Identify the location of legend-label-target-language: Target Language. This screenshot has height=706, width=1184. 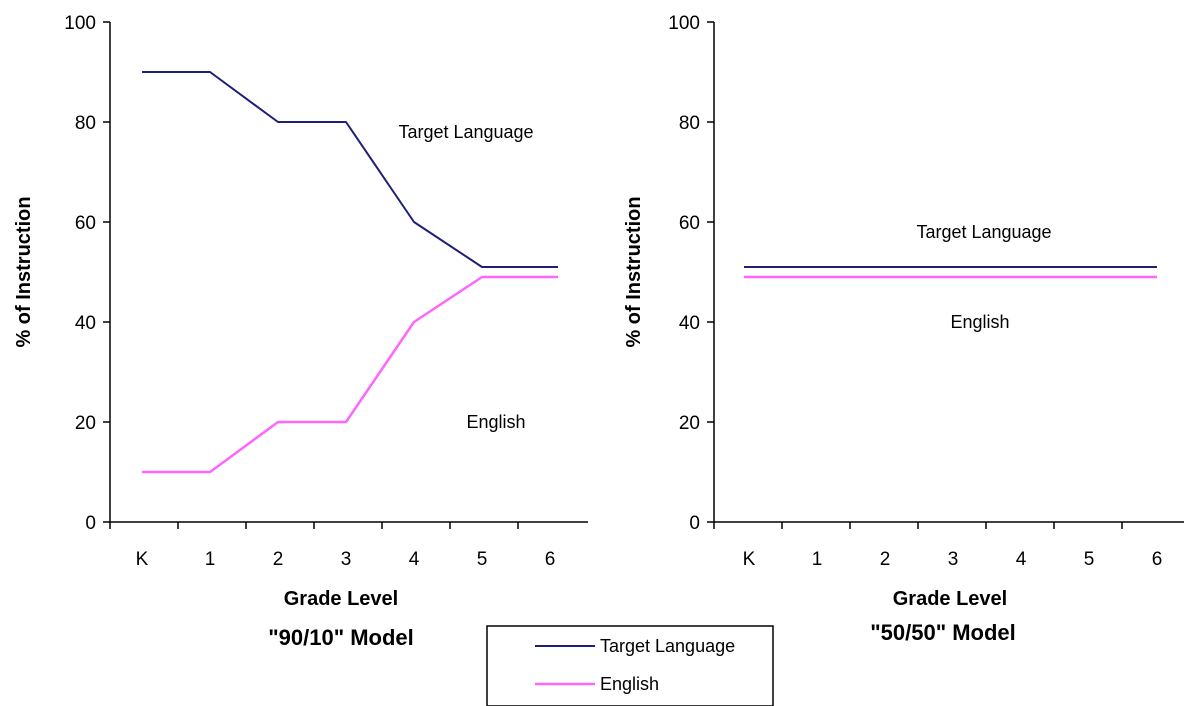
(667, 646).